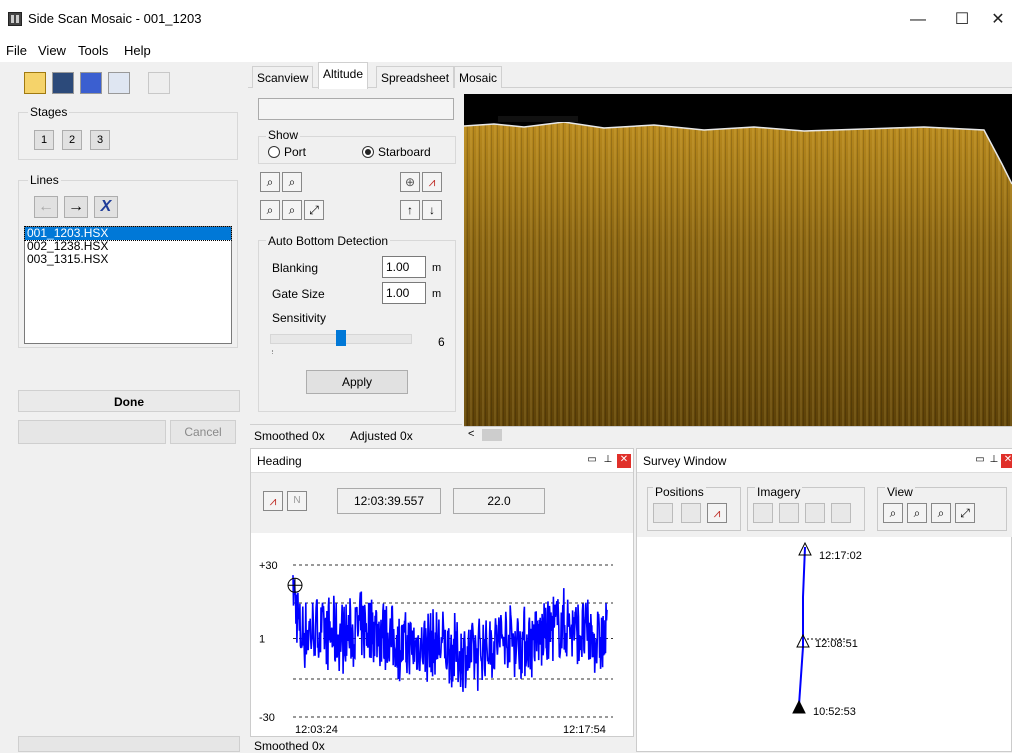  I want to click on bottom-status-bar, so click(129, 744).